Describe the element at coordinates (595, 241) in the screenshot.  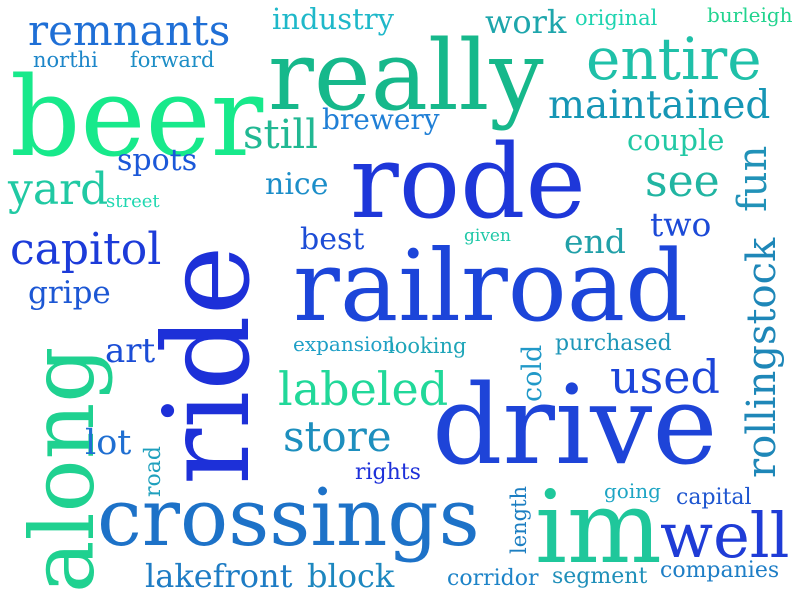
I see `word-end: end` at that location.